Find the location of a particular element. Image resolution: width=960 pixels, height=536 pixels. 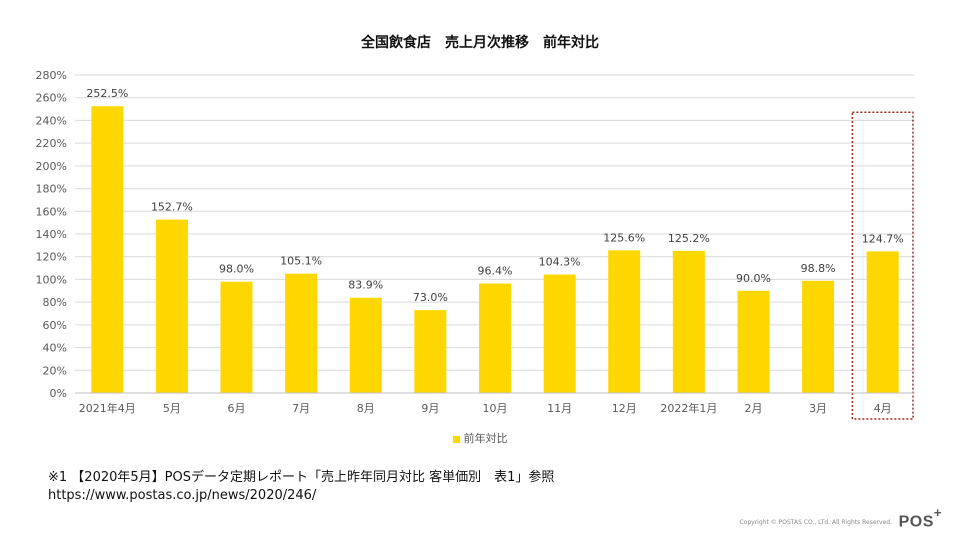

logo-text: POS is located at coordinates (916, 522).